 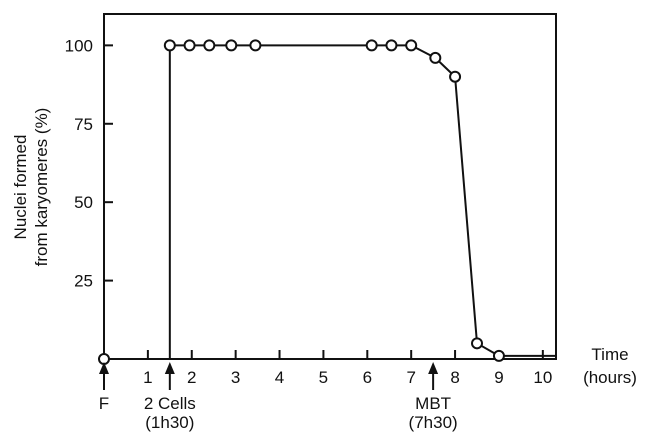 I want to click on x-tick-label: 10, so click(x=542, y=377).